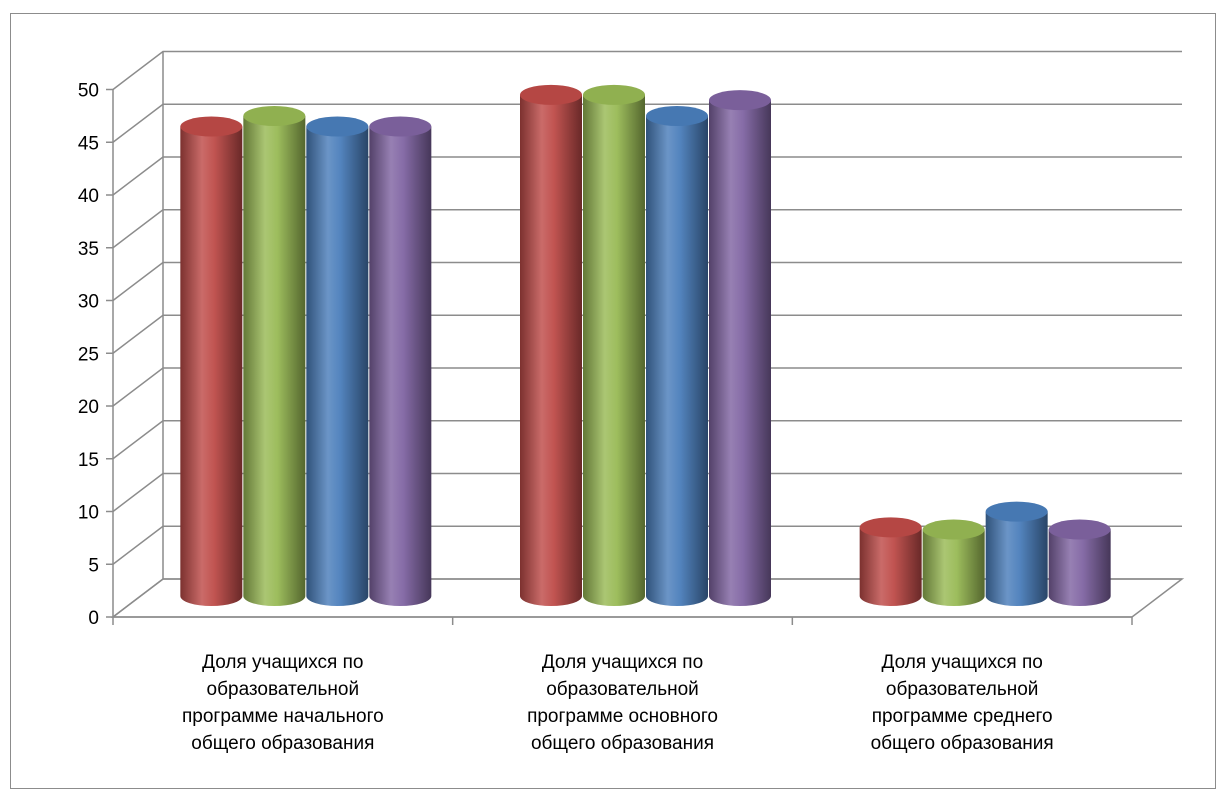  I want to click on y-tick-label: 35, so click(88, 249).